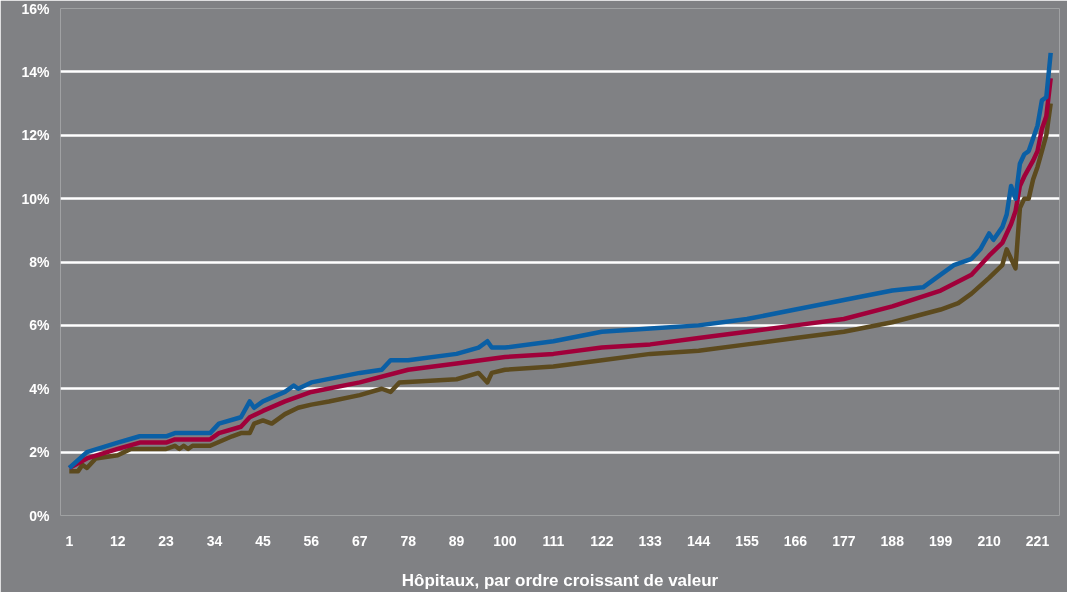 Image resolution: width=1067 pixels, height=592 pixels. I want to click on x-tick-label: 210, so click(989, 540).